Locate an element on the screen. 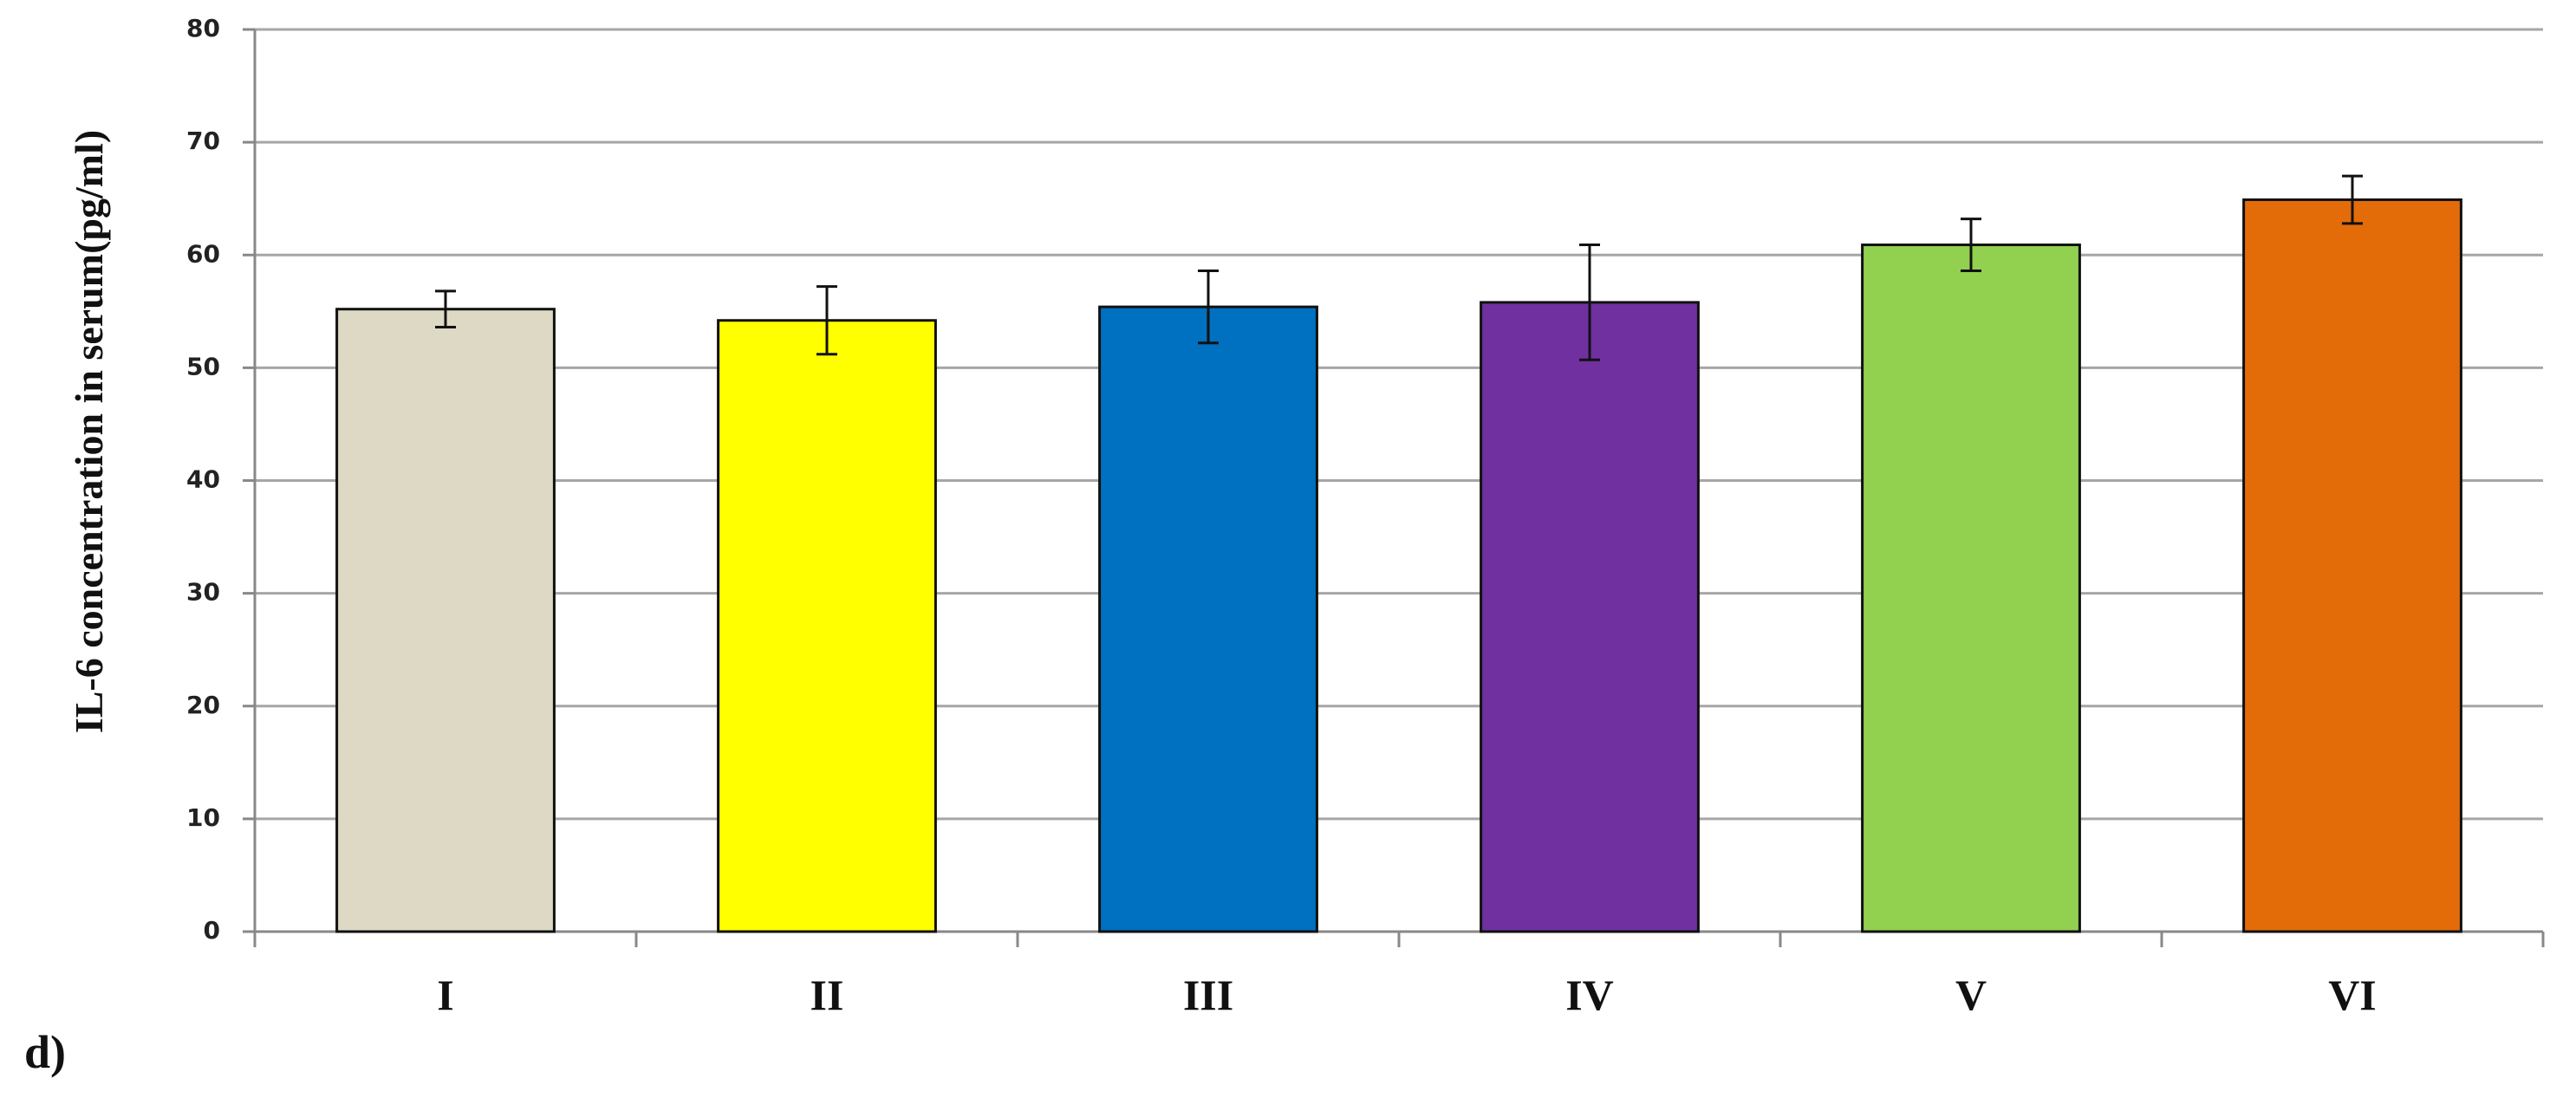 Image resolution: width=2576 pixels, height=1111 pixels. y-axis-label: IL-6 concentration in serum(pg/ml) is located at coordinates (89, 432).